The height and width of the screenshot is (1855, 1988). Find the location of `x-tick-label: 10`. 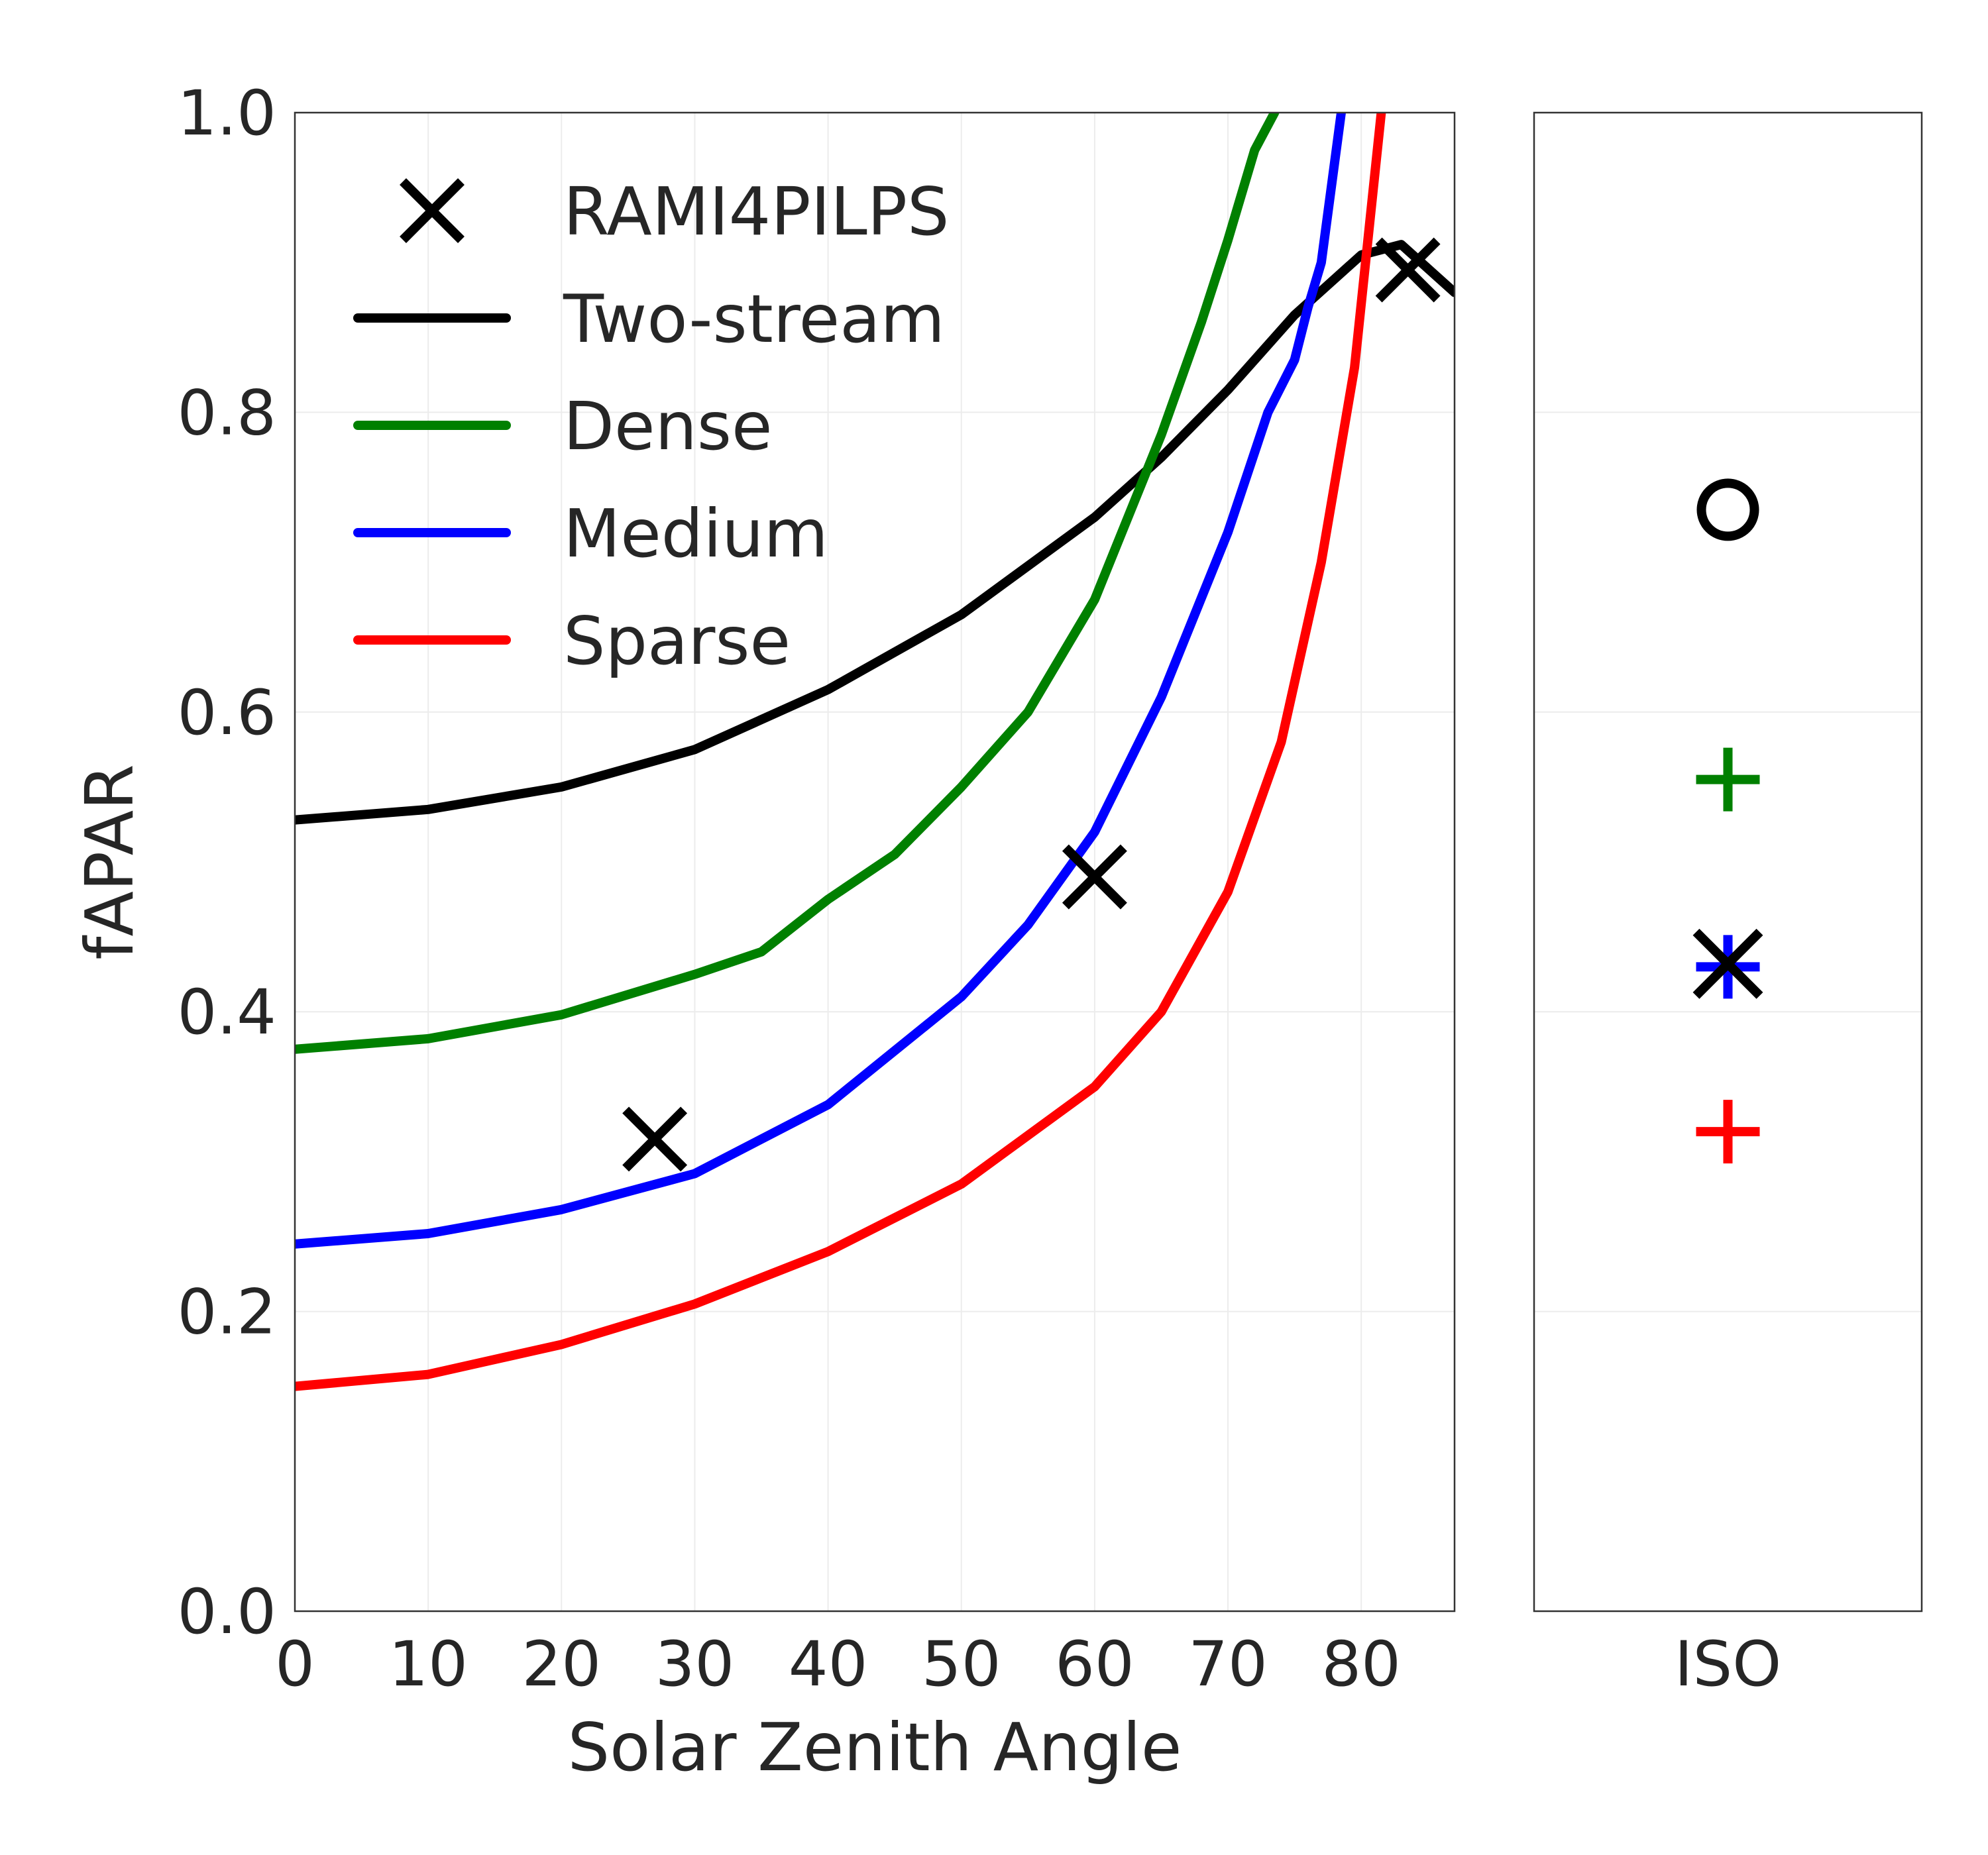

x-tick-label: 10 is located at coordinates (428, 1664).